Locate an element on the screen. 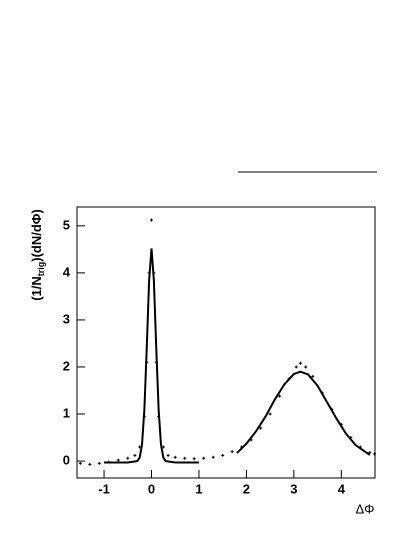  y-tick-label: 3 is located at coordinates (66, 318).